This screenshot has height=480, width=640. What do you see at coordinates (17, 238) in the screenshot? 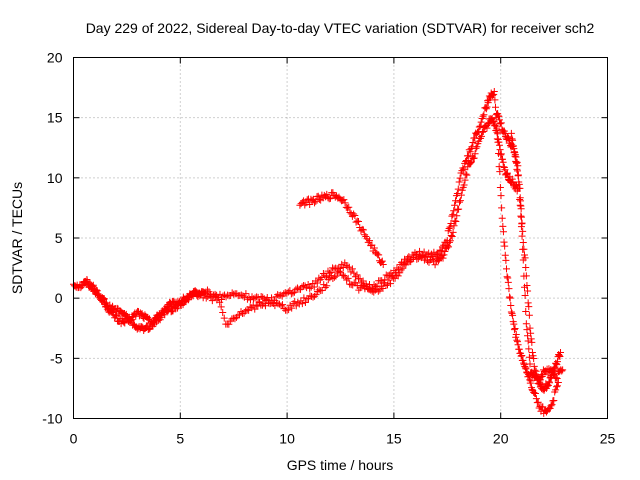
I see `y-axis-label: SDTVAR / TECUs` at bounding box center [17, 238].